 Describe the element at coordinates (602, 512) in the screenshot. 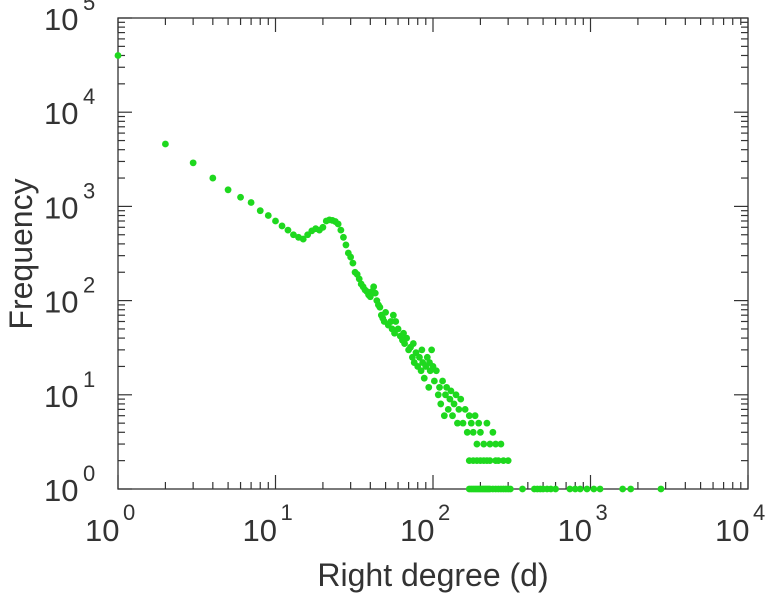

I see `x-tick-exponent: 3` at that location.